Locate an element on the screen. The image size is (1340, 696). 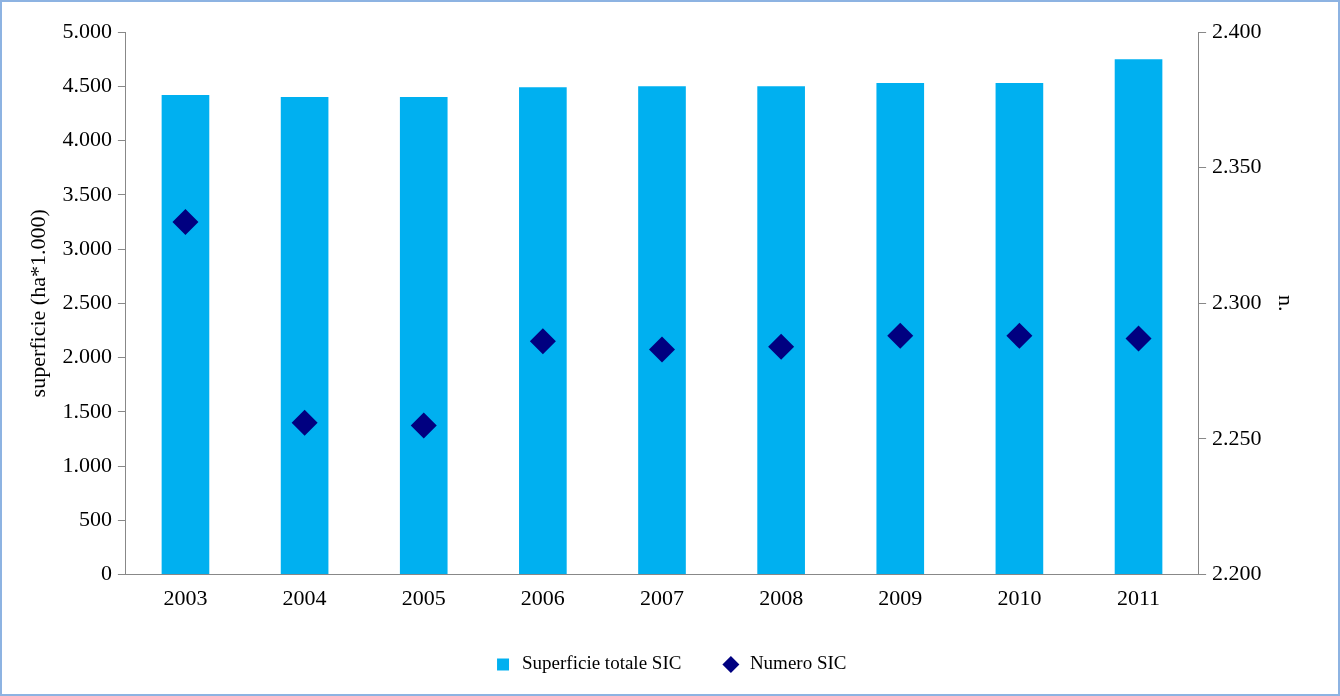
legend-label: Superficie totale SIC is located at coordinates (602, 663).